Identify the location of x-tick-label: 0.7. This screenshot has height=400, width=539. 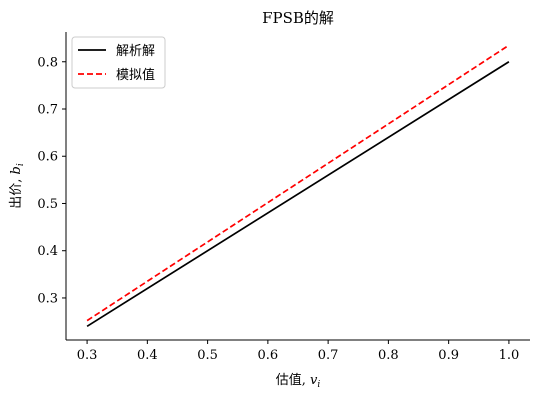
(328, 355).